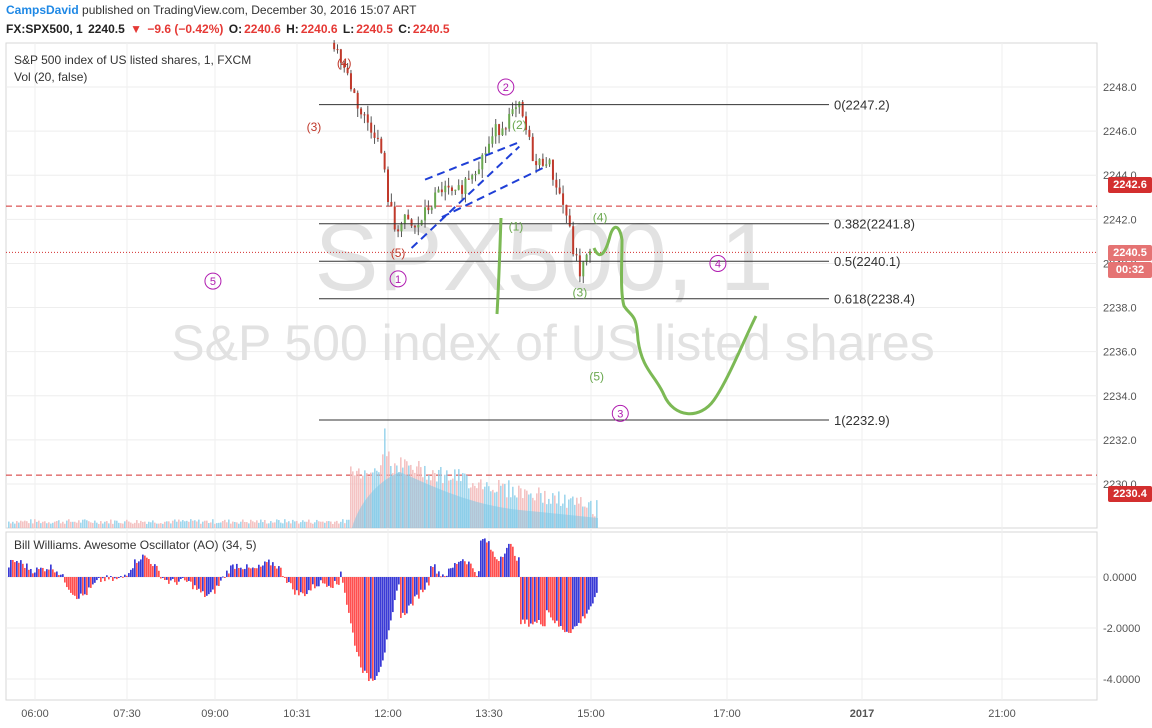 This screenshot has height=728, width=1152. I want to click on price-tick-label: 2242.0, so click(1120, 220).